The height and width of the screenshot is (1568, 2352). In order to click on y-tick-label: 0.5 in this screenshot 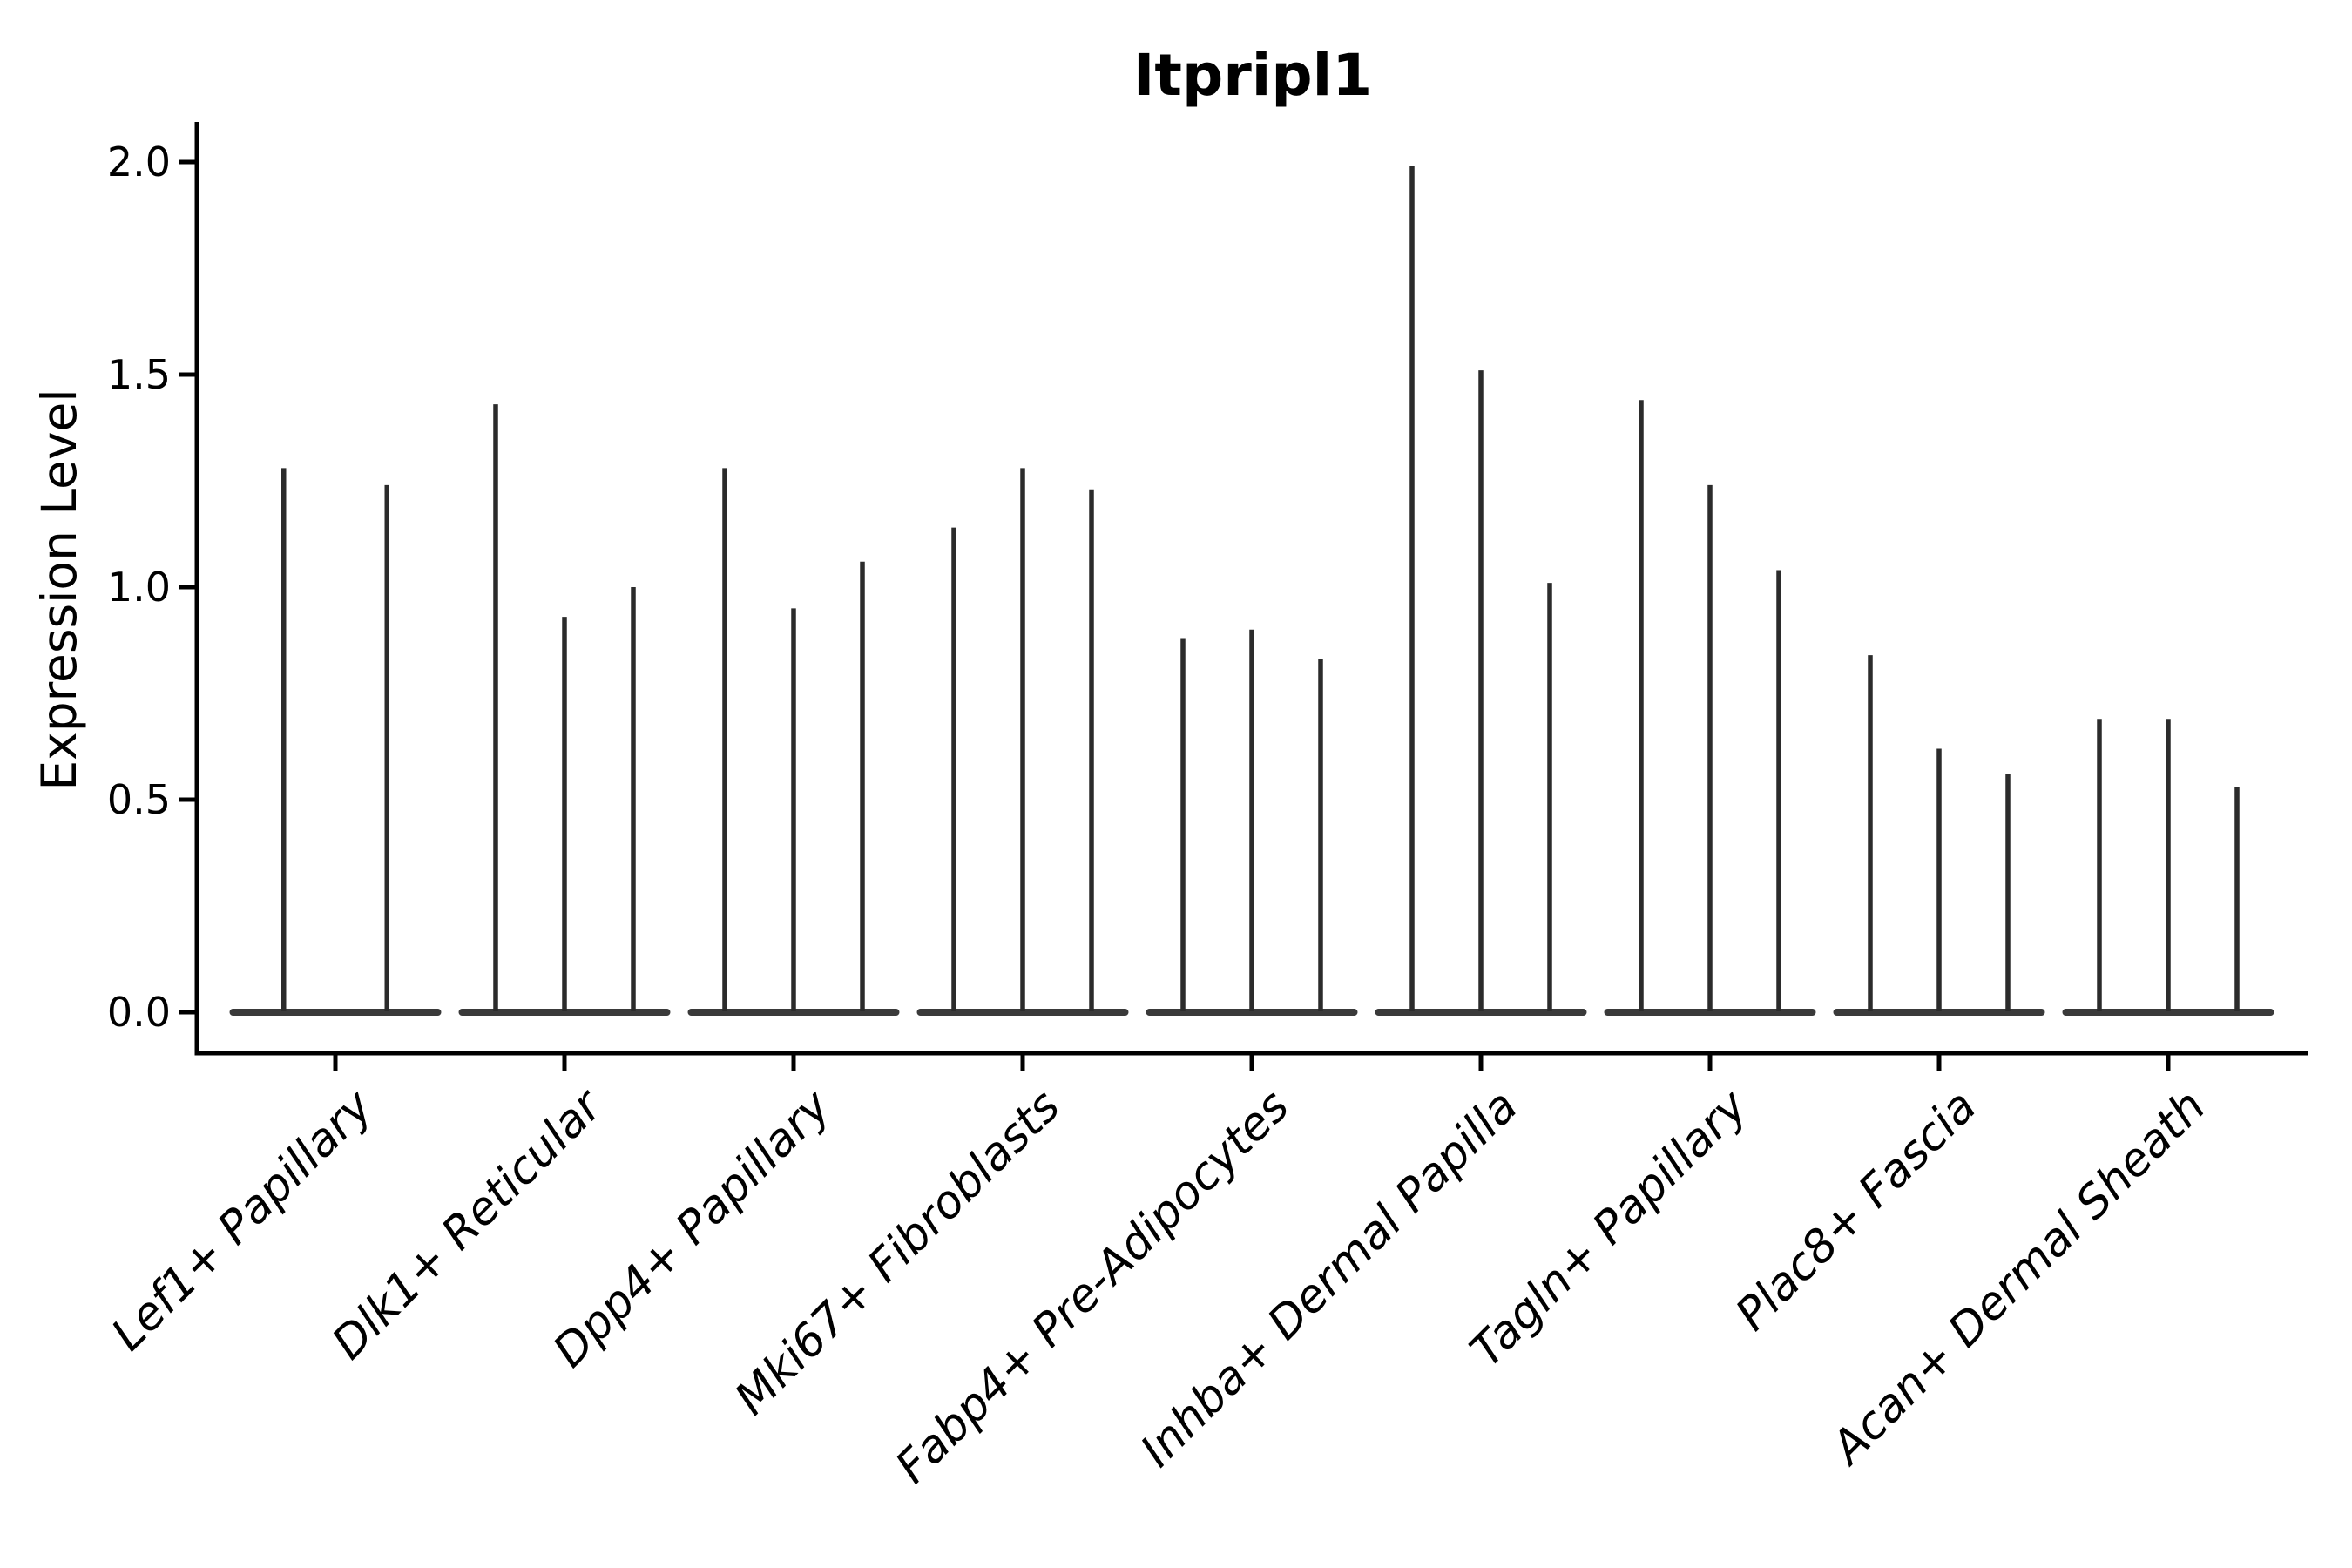, I will do `click(138, 800)`.